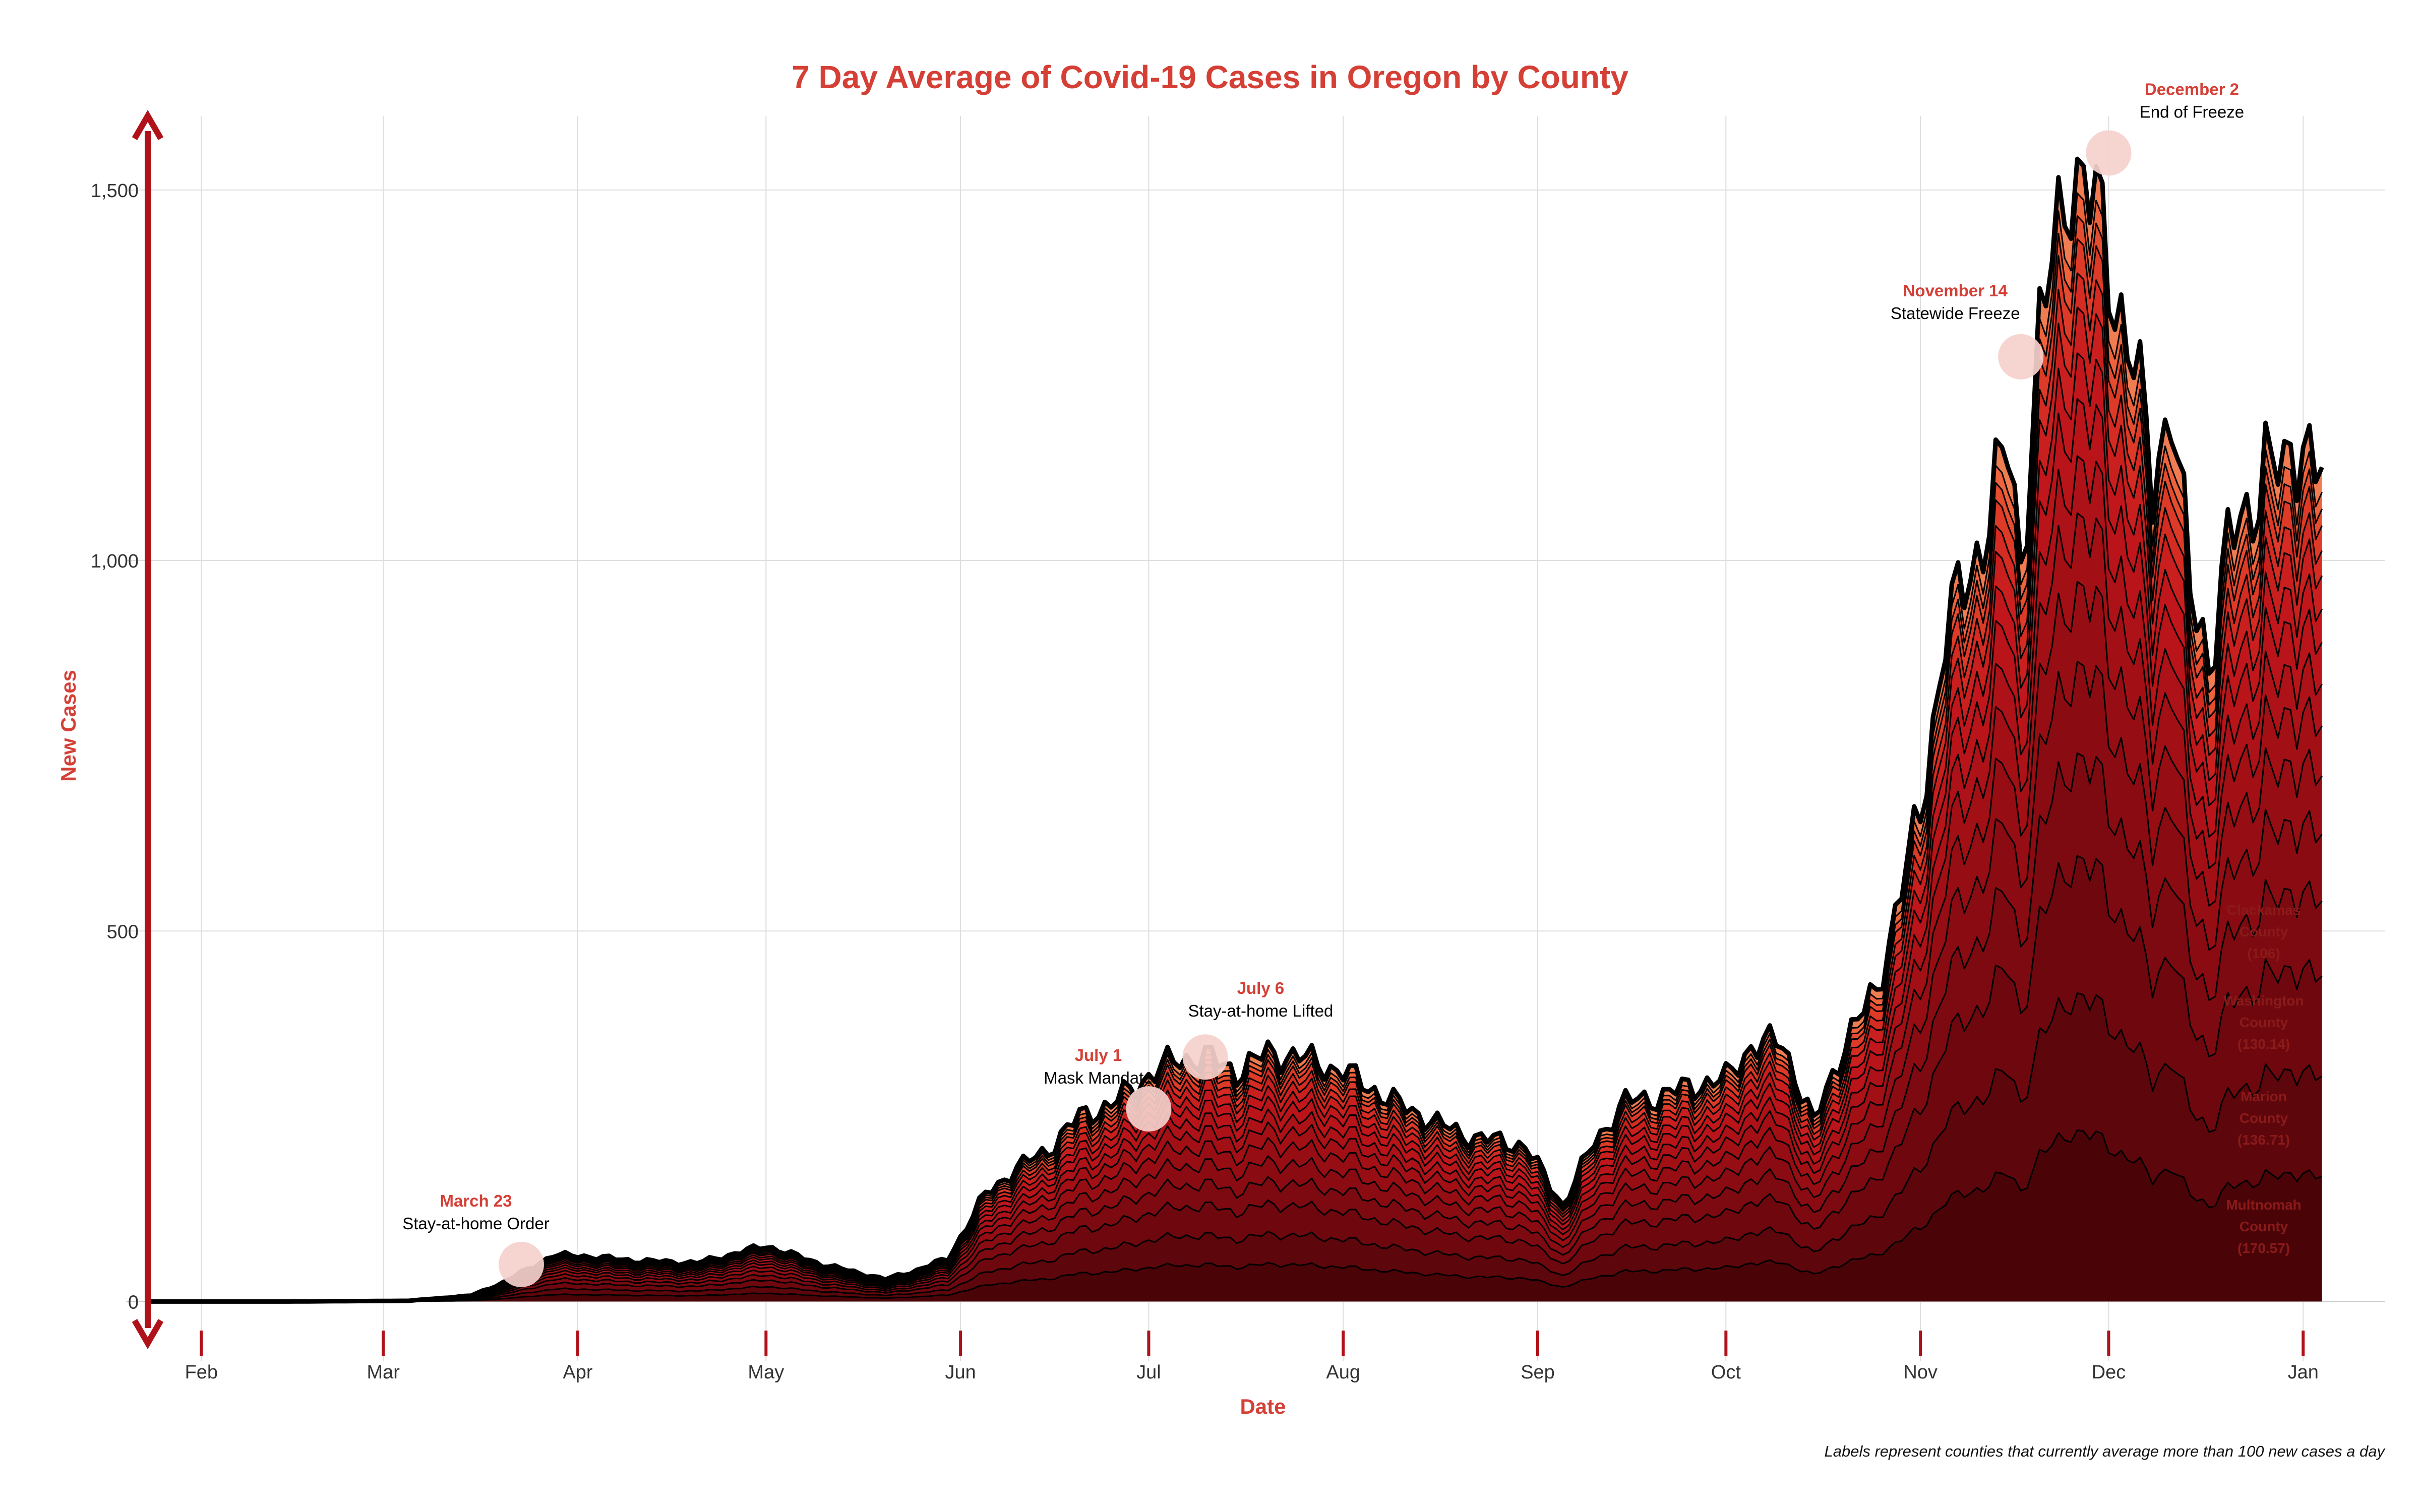 The height and width of the screenshot is (1512, 2420). Describe the element at coordinates (2263, 954) in the screenshot. I see `county-label-line: (106)` at that location.